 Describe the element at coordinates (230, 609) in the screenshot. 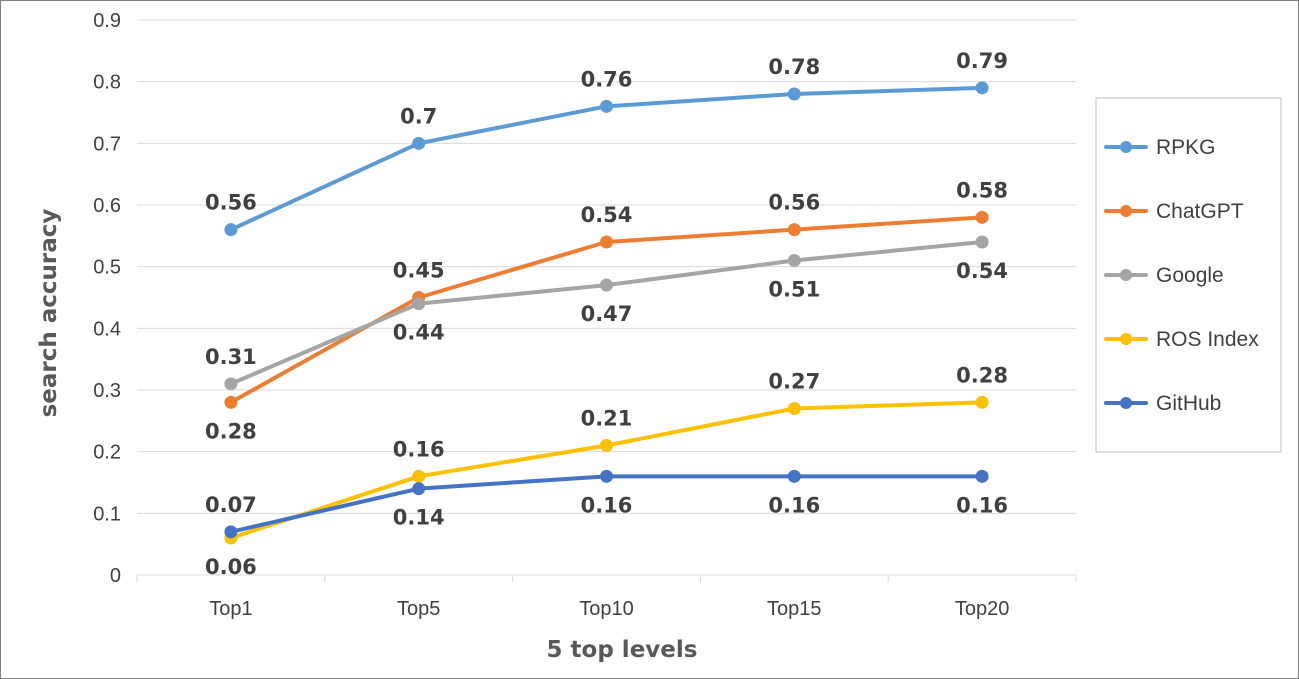

I see `x-tick-label: Top1` at that location.